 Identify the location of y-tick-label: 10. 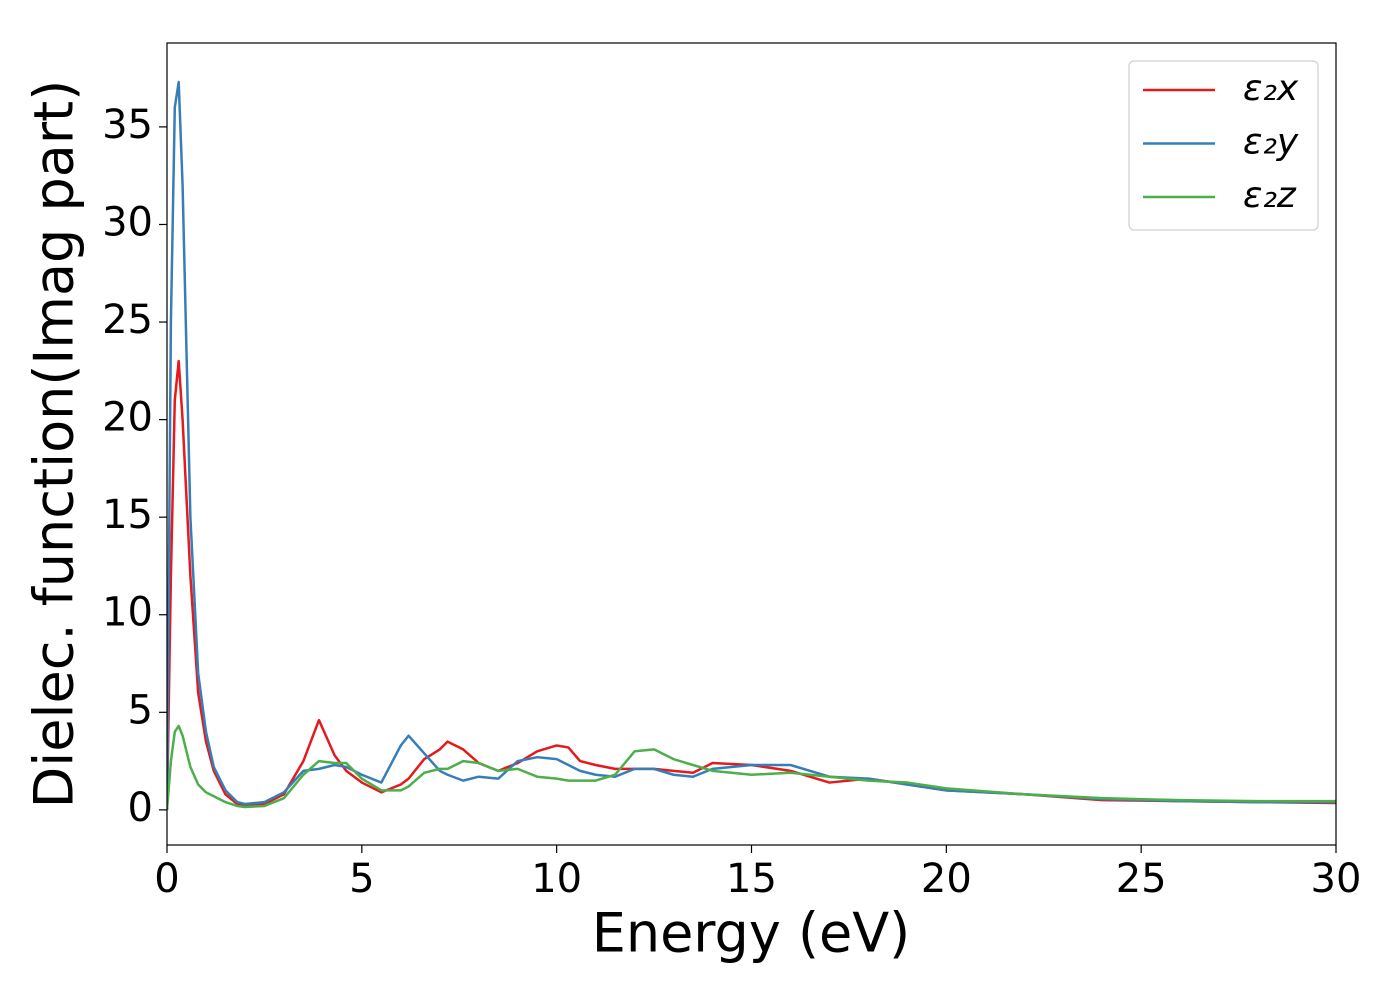
(127, 613).